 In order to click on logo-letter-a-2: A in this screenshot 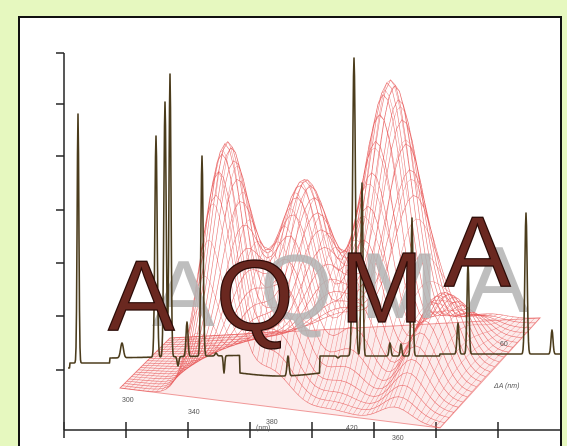, I will do `click(477, 252)`.